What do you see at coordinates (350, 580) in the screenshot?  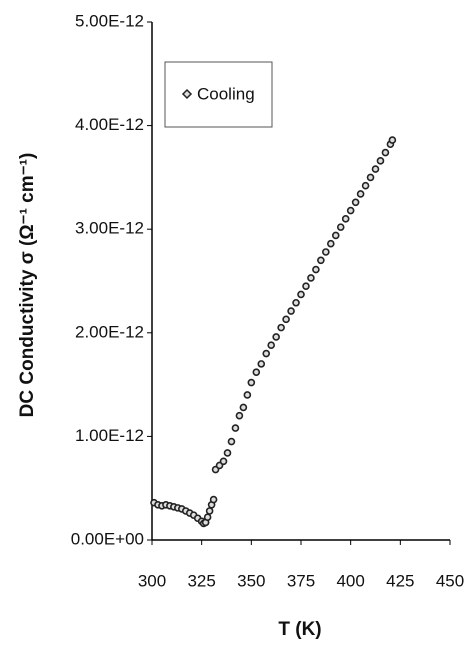 I see `x-tick-label: 400` at bounding box center [350, 580].